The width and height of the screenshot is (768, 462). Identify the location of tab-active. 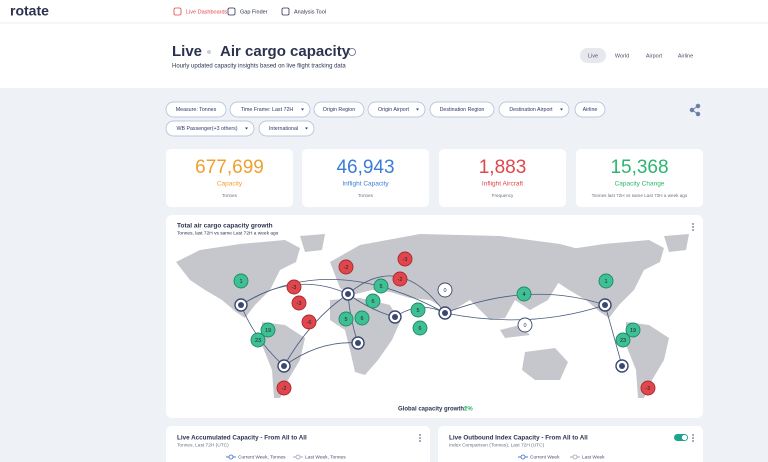
(593, 55).